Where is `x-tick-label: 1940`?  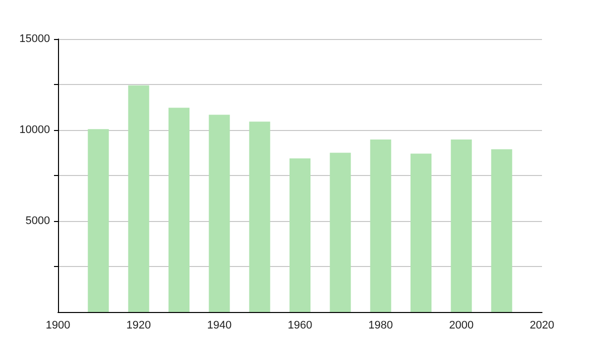 x-tick-label: 1940 is located at coordinates (219, 326).